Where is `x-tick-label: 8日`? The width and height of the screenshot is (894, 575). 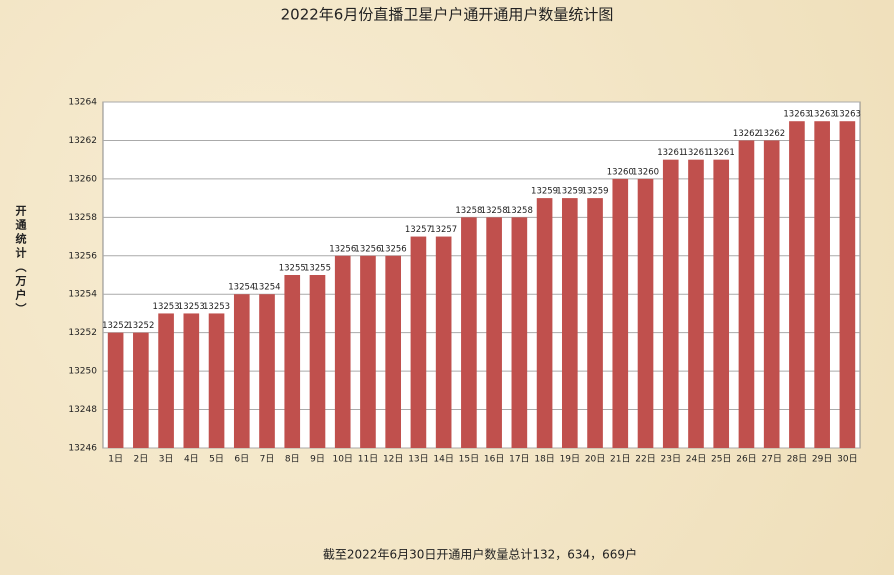 x-tick-label: 8日 is located at coordinates (292, 459).